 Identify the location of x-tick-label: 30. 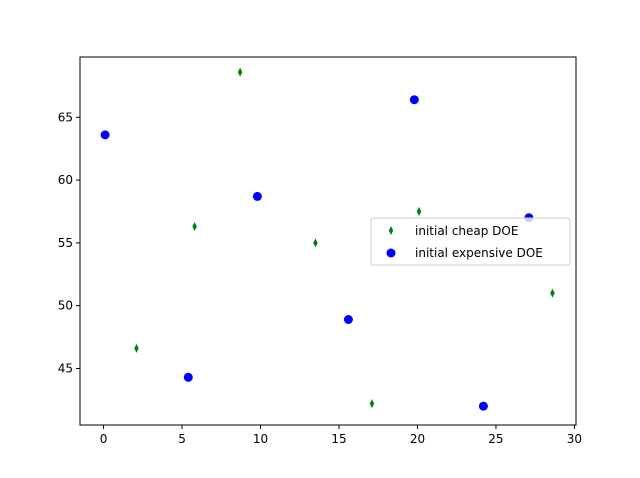
(574, 439).